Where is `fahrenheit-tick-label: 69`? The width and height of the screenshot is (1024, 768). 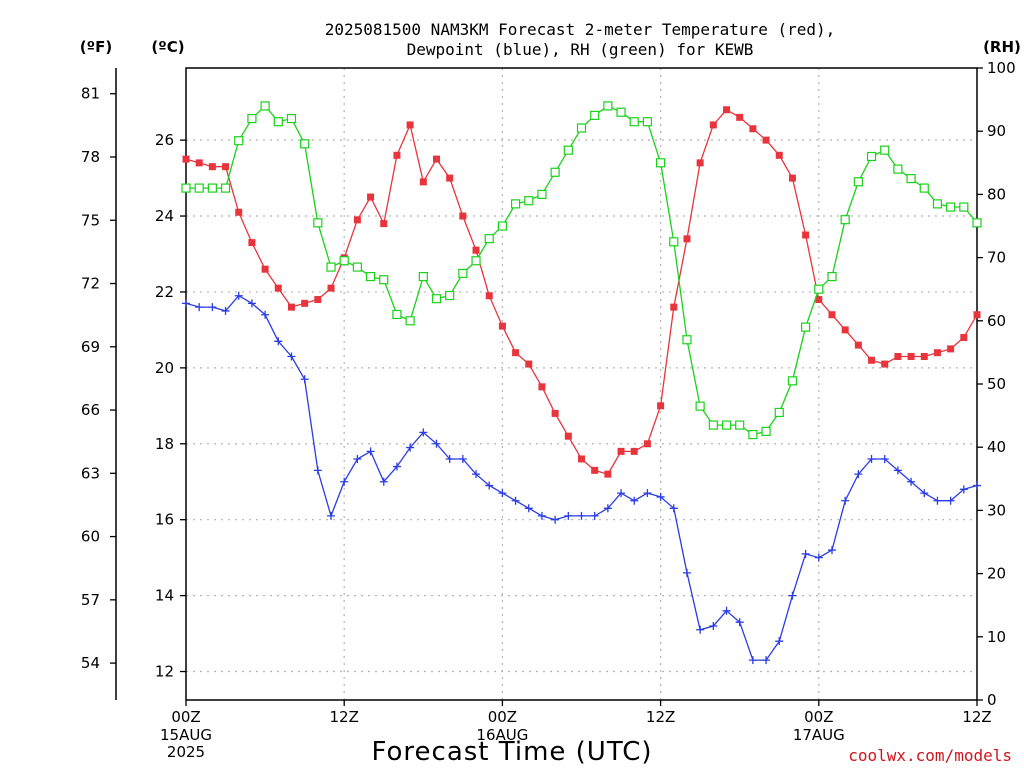 fahrenheit-tick-label: 69 is located at coordinates (90, 347).